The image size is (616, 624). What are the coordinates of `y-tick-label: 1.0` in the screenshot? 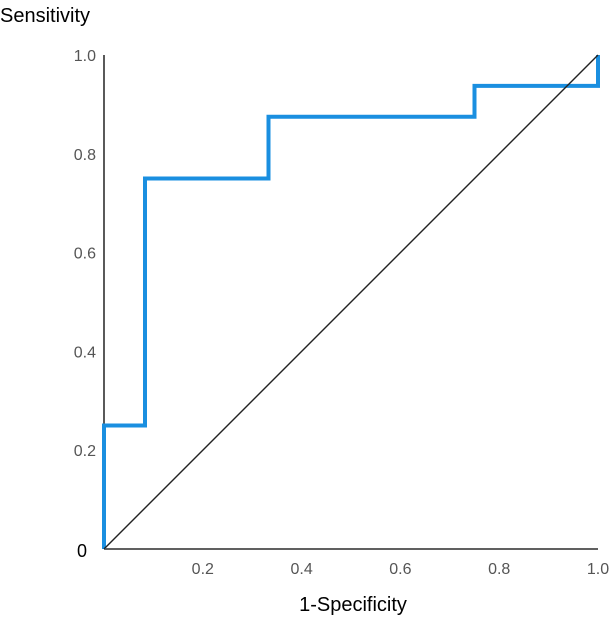 It's located at (85, 56).